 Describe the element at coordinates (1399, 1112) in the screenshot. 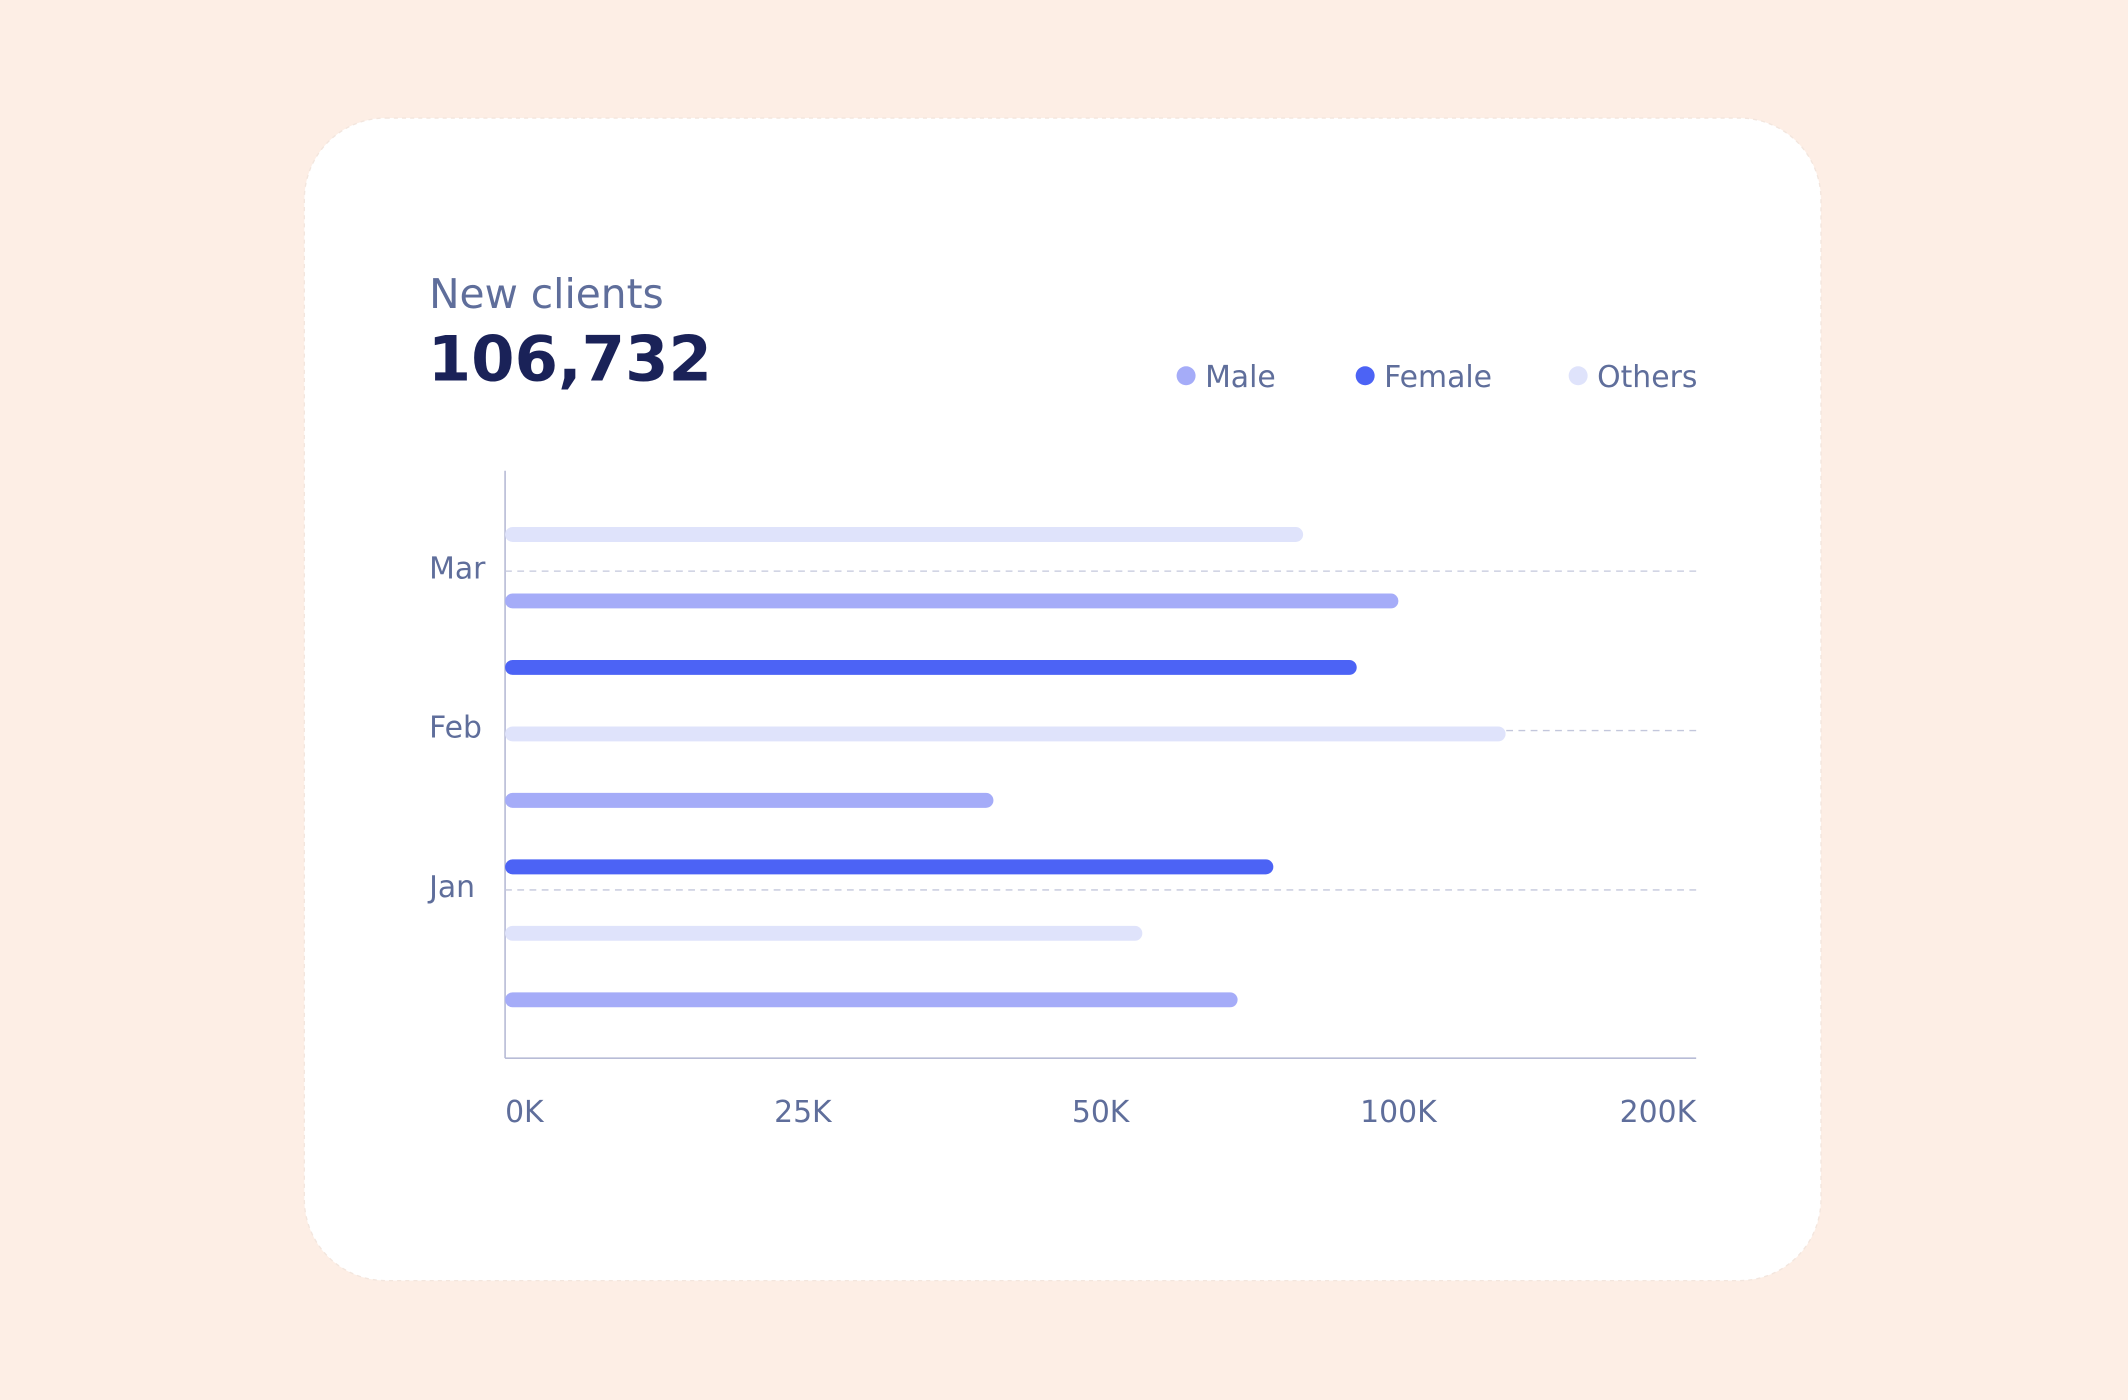

I see `x-tick-label: 100K` at that location.